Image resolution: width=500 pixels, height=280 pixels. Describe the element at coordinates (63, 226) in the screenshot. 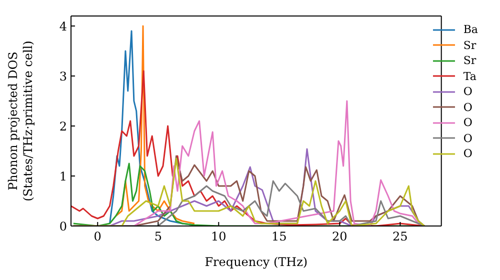

I see `y-tick-label: 0` at that location.